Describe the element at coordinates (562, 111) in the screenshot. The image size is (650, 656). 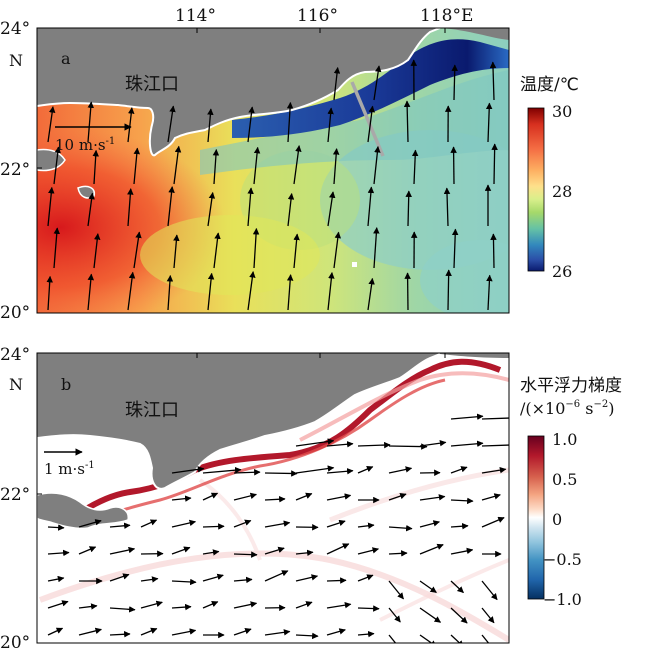
I see `panel-a-colorbar-tick-30: 30` at that location.